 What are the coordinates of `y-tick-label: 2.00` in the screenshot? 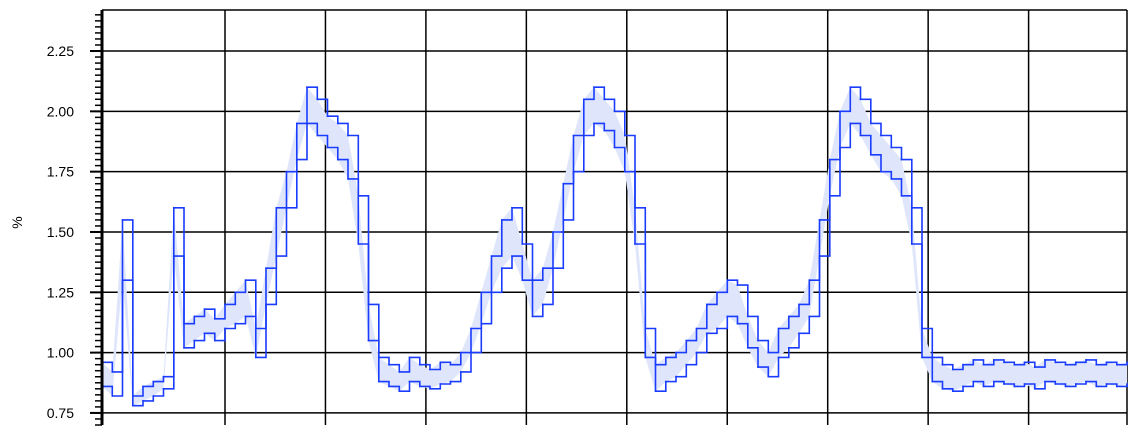 It's located at (60, 111).